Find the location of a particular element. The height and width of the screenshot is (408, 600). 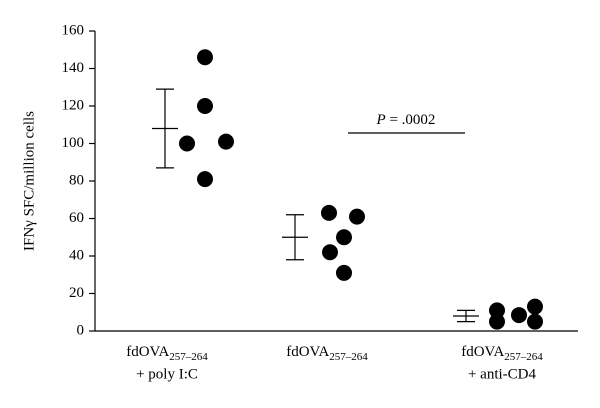

y-tick-label: 0 is located at coordinates (81, 330).